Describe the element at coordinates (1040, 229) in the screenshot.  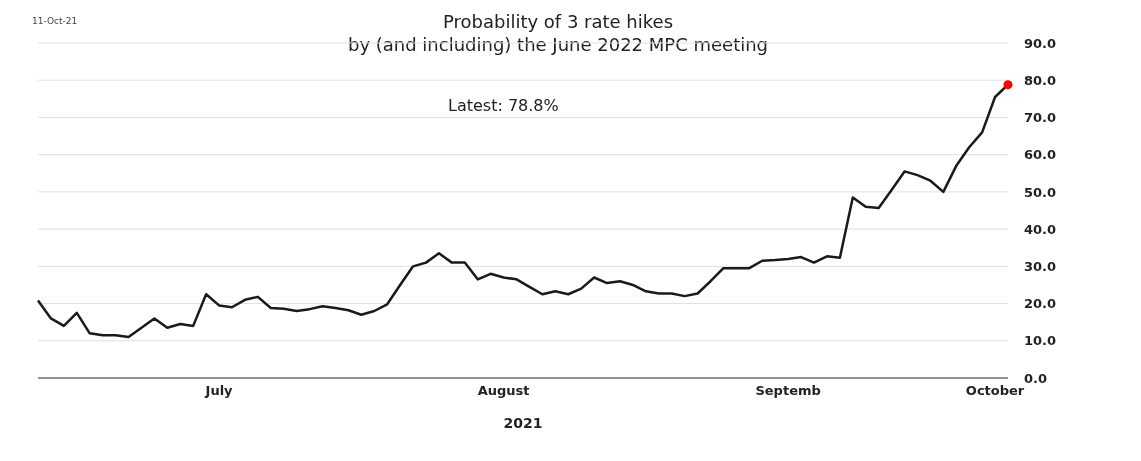
I see `y-tick-label: 40.0` at that location.